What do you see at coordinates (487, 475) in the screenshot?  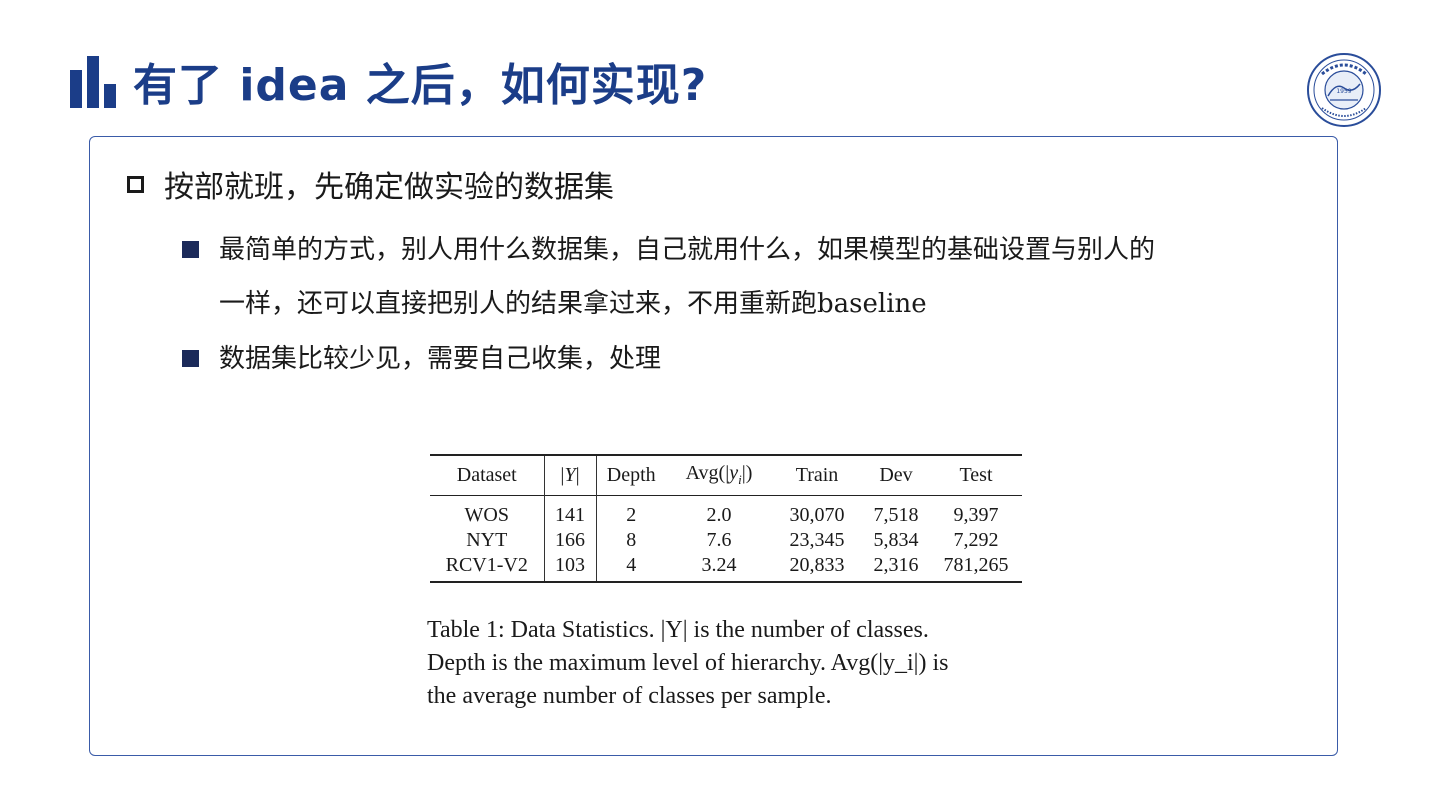 I see `header-dataset: Dataset` at bounding box center [487, 475].